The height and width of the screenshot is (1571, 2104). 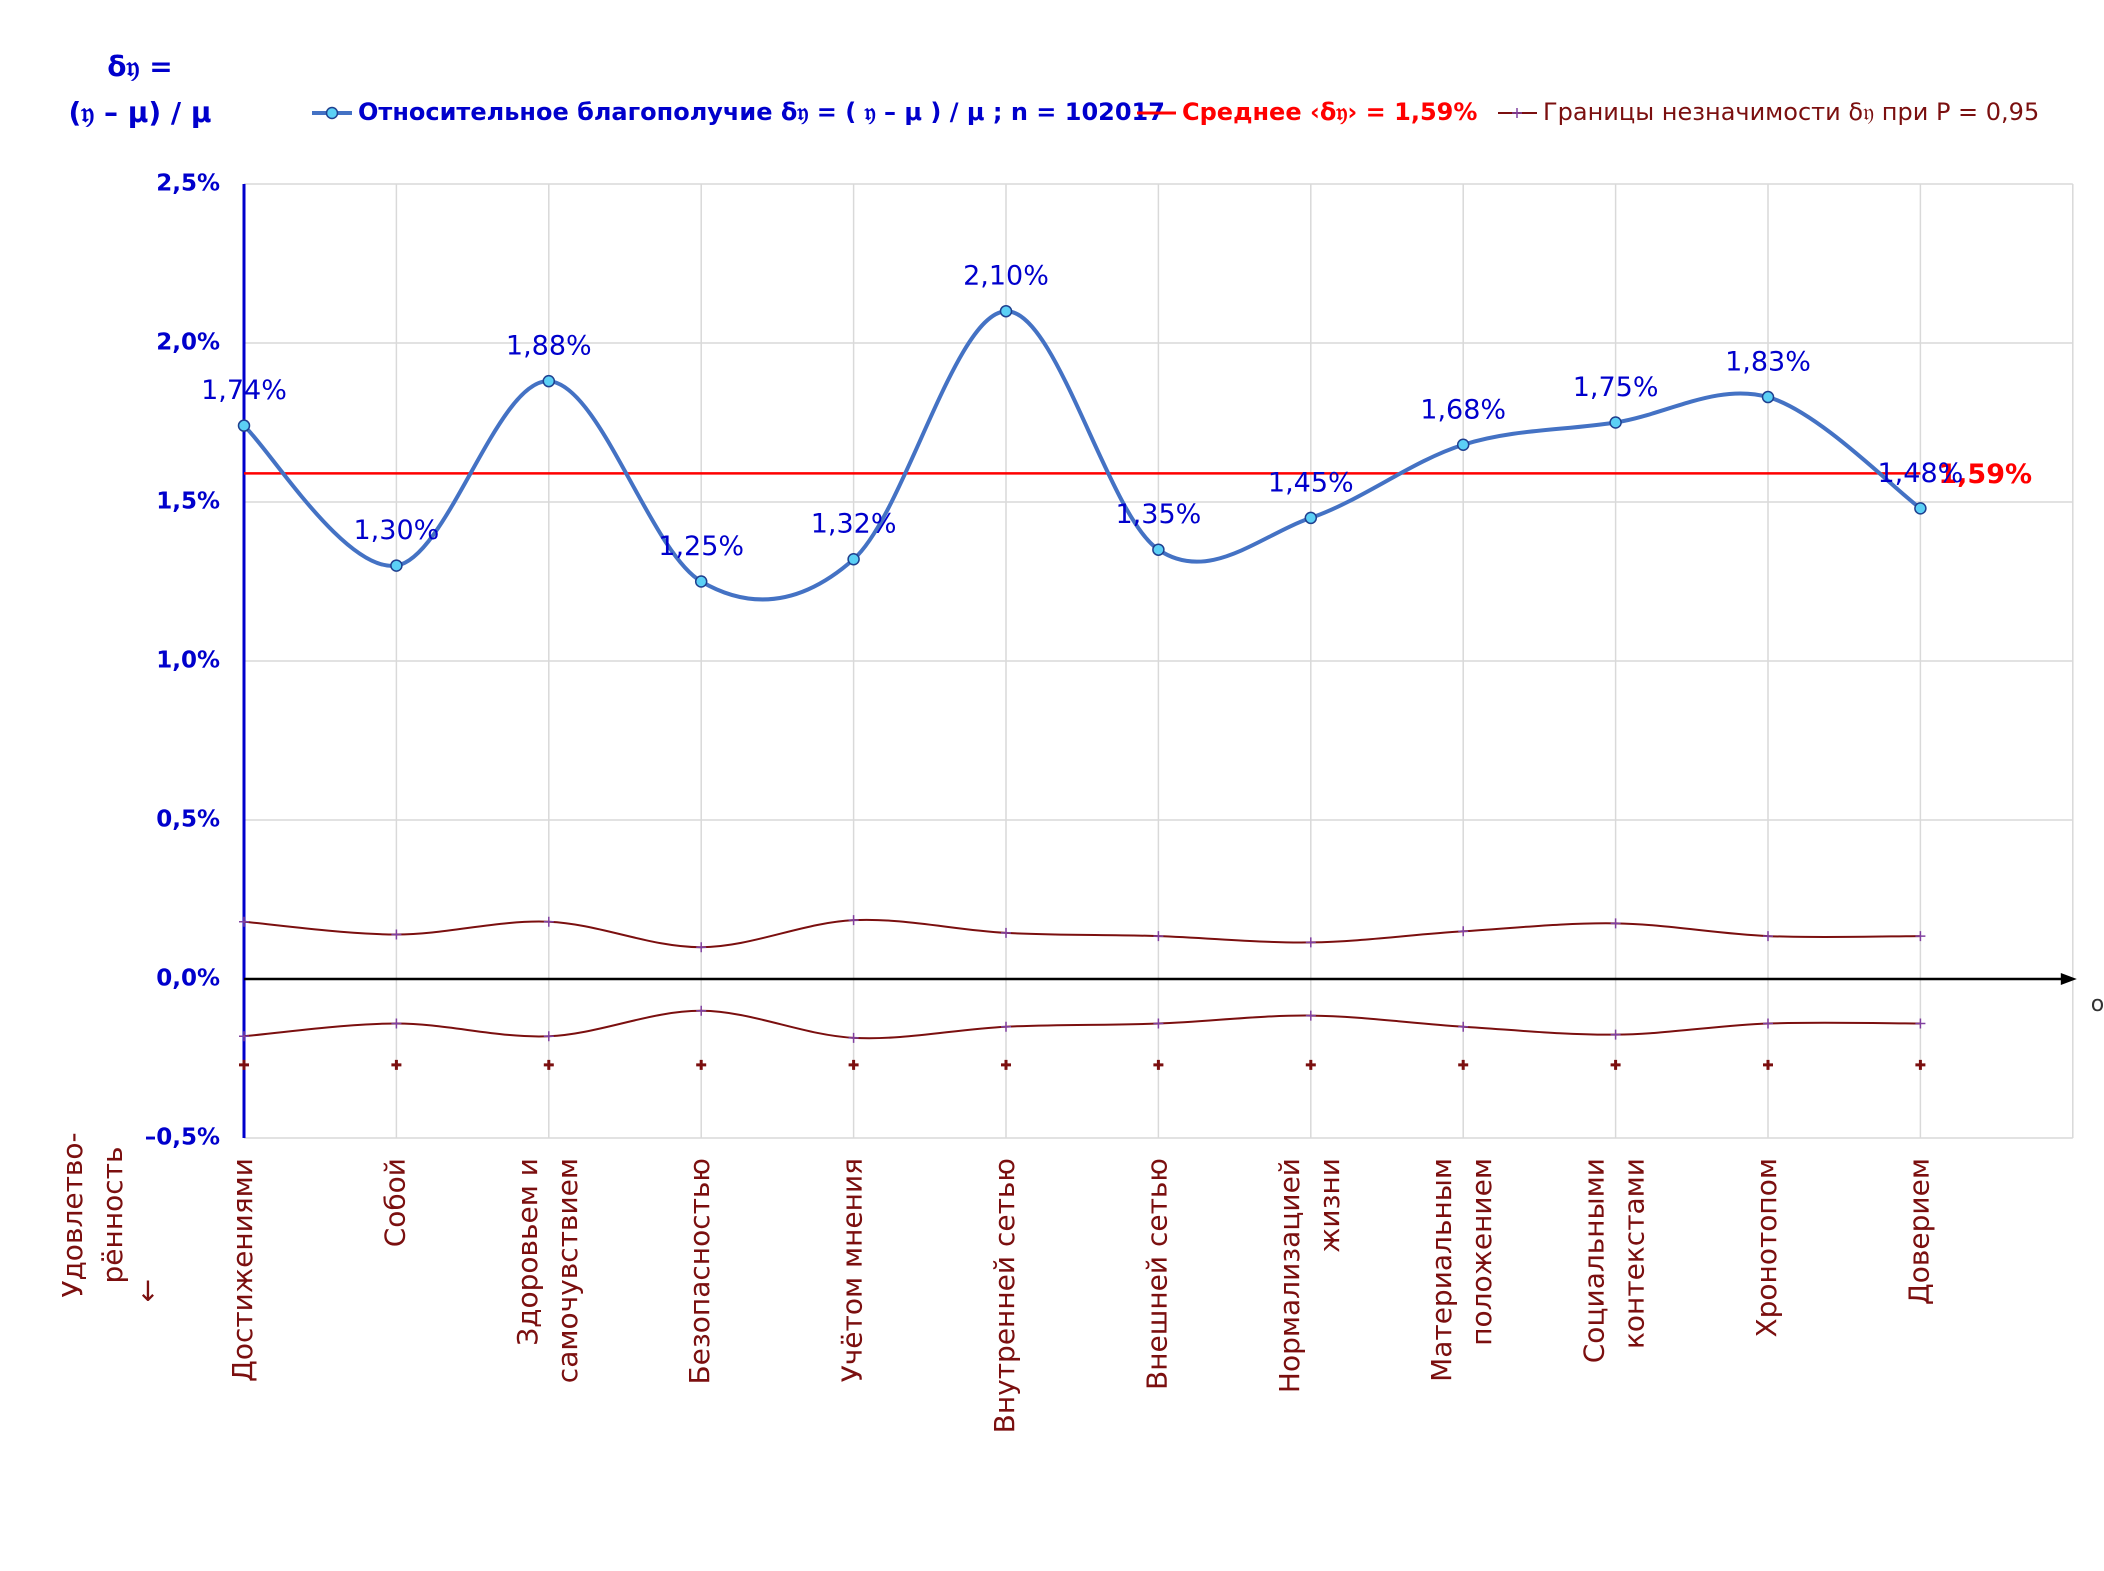 What do you see at coordinates (1159, 514) in the screenshot?
I see `data-label: 1,35%` at bounding box center [1159, 514].